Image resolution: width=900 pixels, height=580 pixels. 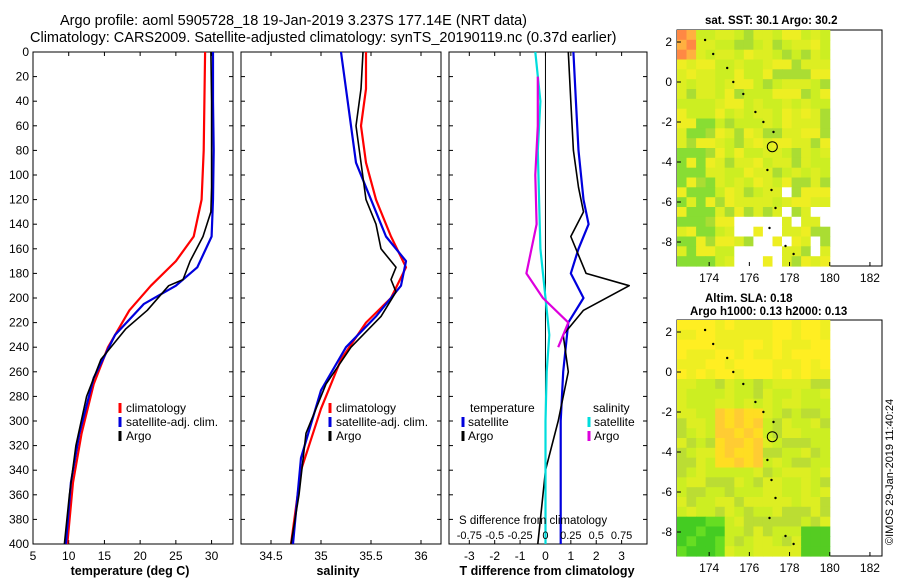 I want to click on y-tick-label: 220, so click(x=19, y=323).